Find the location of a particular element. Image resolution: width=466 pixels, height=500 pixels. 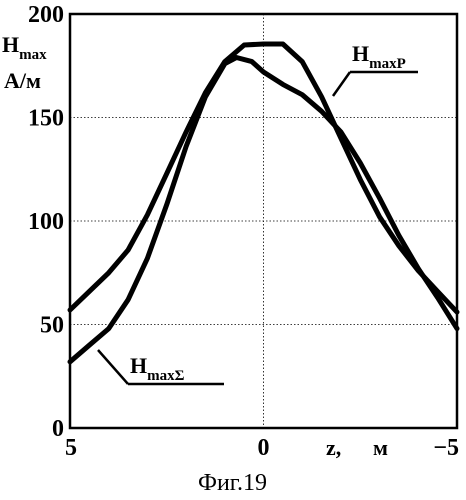

figure-caption: Фиг.19 is located at coordinates (232, 483).